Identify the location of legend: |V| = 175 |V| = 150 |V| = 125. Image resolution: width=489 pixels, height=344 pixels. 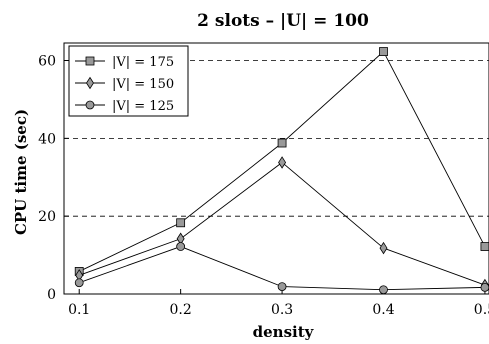
(128, 81).